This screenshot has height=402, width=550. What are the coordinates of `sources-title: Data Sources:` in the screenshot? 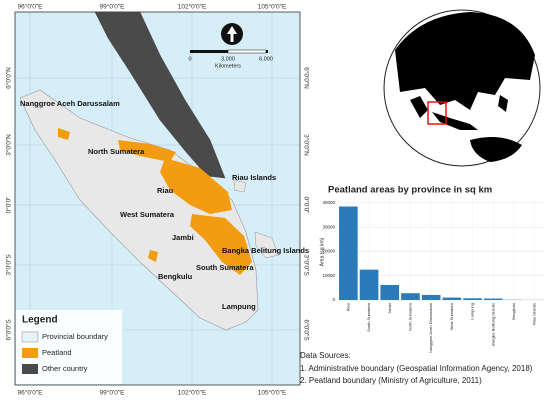 It's located at (325, 355).